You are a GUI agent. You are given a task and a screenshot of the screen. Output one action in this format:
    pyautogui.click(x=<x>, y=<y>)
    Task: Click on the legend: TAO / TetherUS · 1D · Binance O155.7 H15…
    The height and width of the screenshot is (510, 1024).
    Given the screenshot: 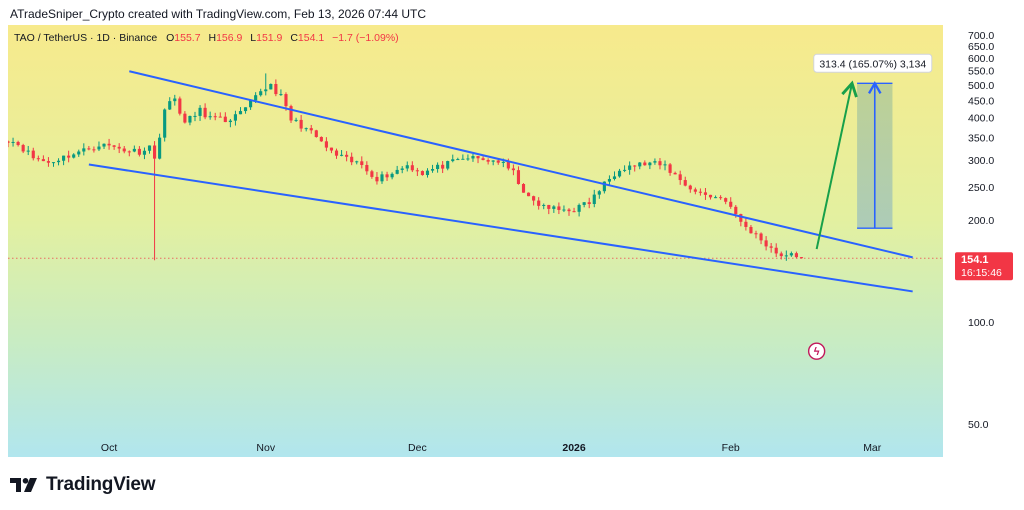 What is the action you would take?
    pyautogui.click(x=206, y=38)
    